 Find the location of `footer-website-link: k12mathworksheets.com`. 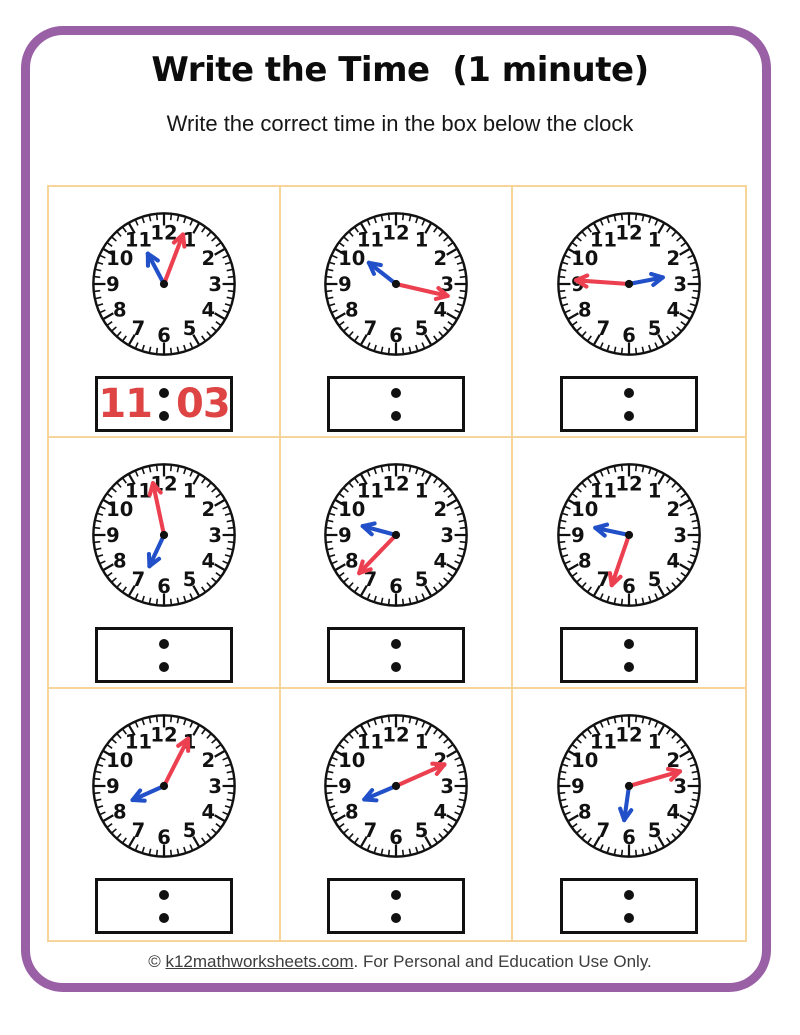

footer-website-link: k12mathworksheets.com is located at coordinates (259, 961).